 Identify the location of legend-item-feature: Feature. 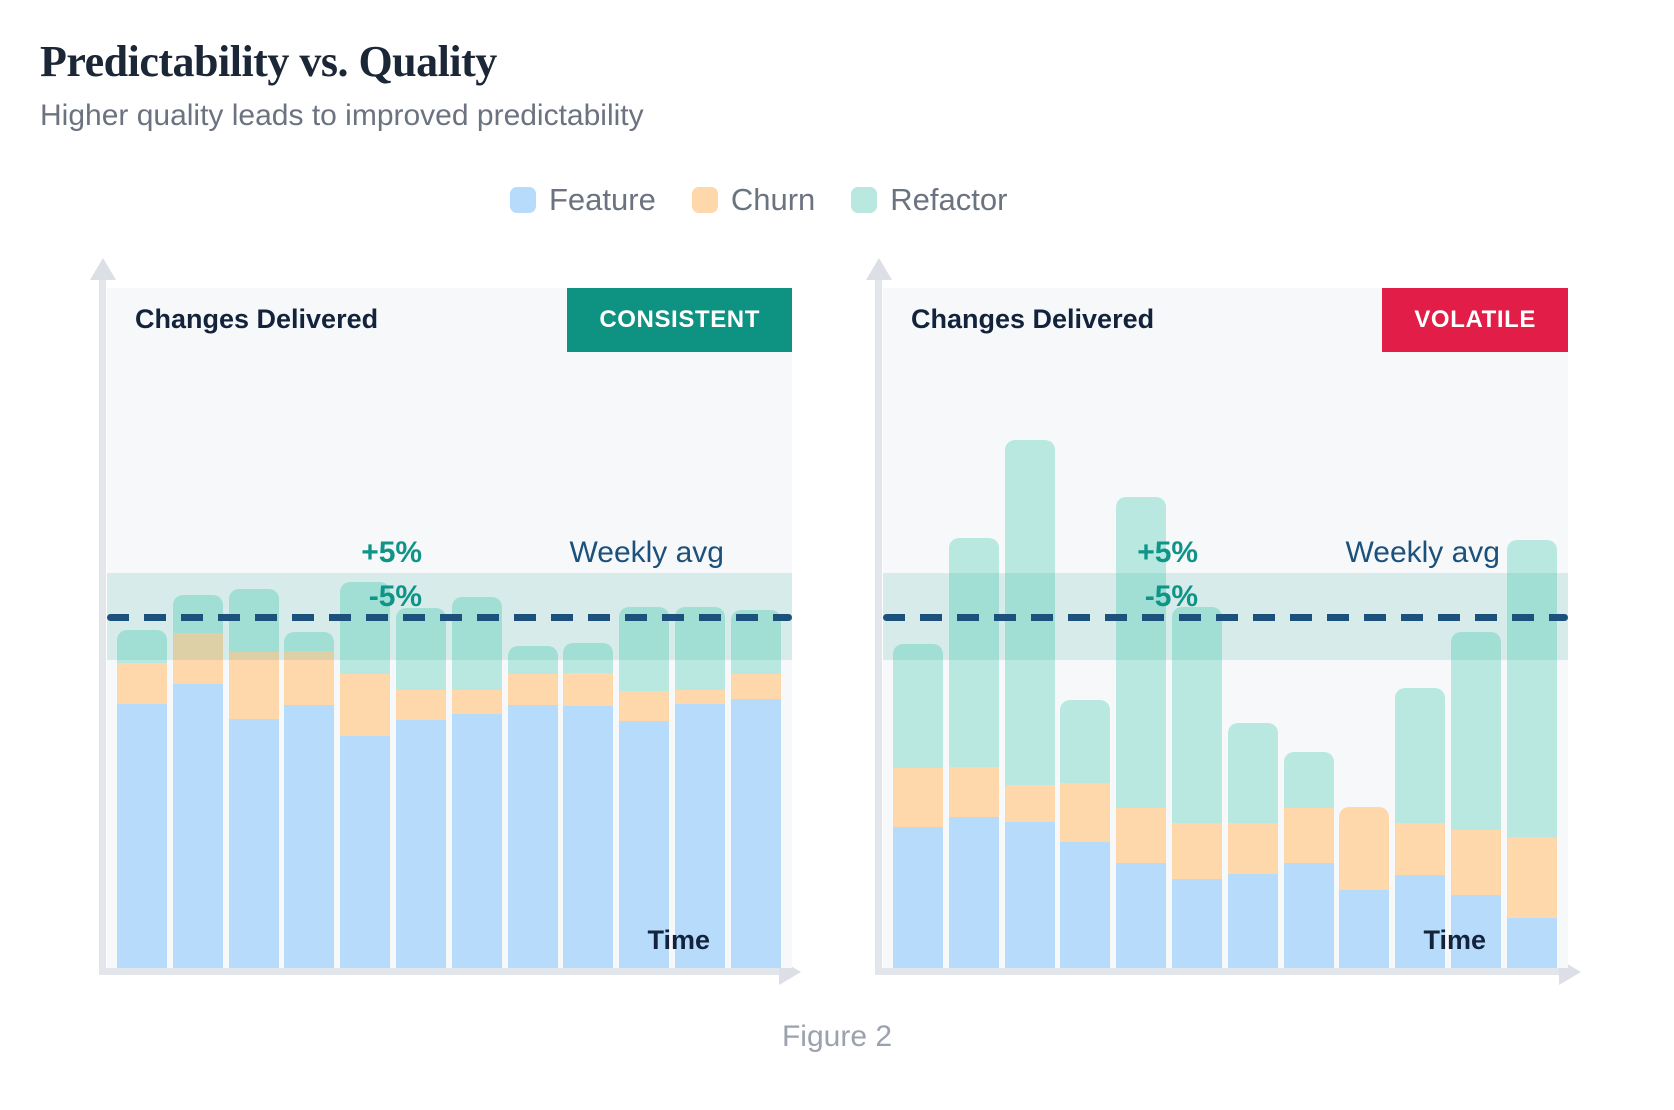
(583, 200).